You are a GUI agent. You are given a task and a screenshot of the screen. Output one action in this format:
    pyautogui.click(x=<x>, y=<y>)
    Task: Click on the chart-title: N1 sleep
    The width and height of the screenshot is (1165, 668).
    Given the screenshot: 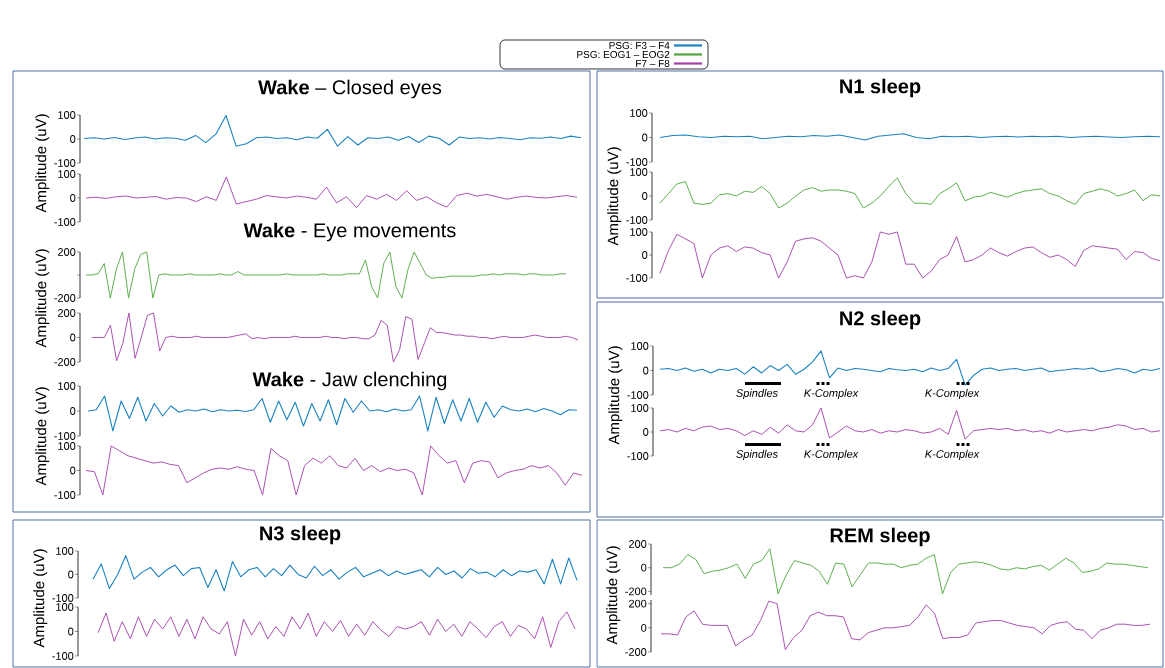 What is the action you would take?
    pyautogui.click(x=880, y=88)
    